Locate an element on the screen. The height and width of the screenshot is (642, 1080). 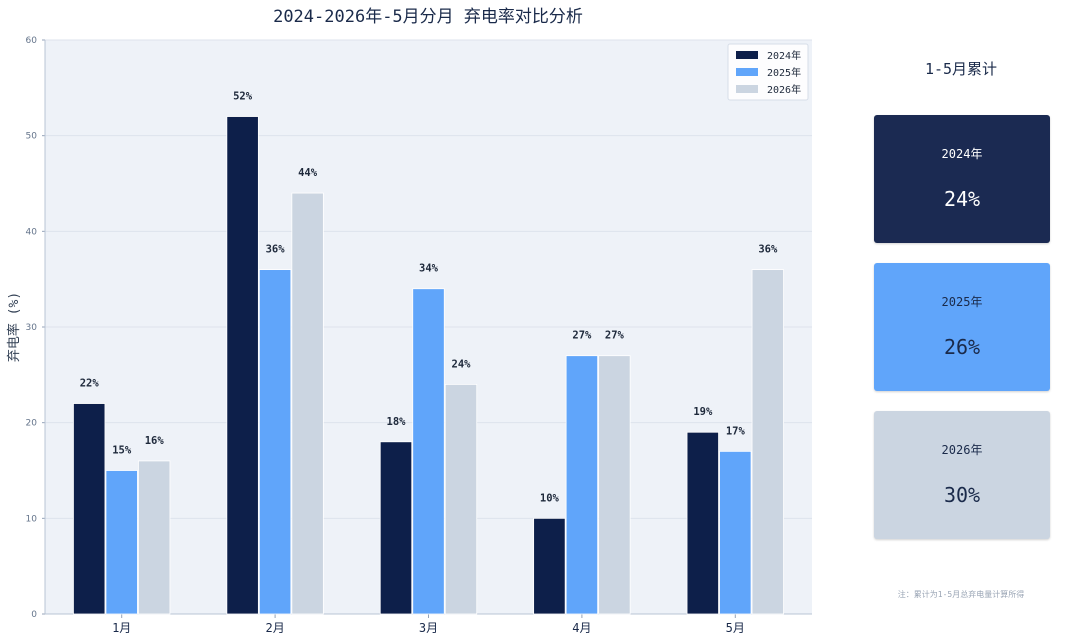
bar-2026年-1月 is located at coordinates (154, 537).